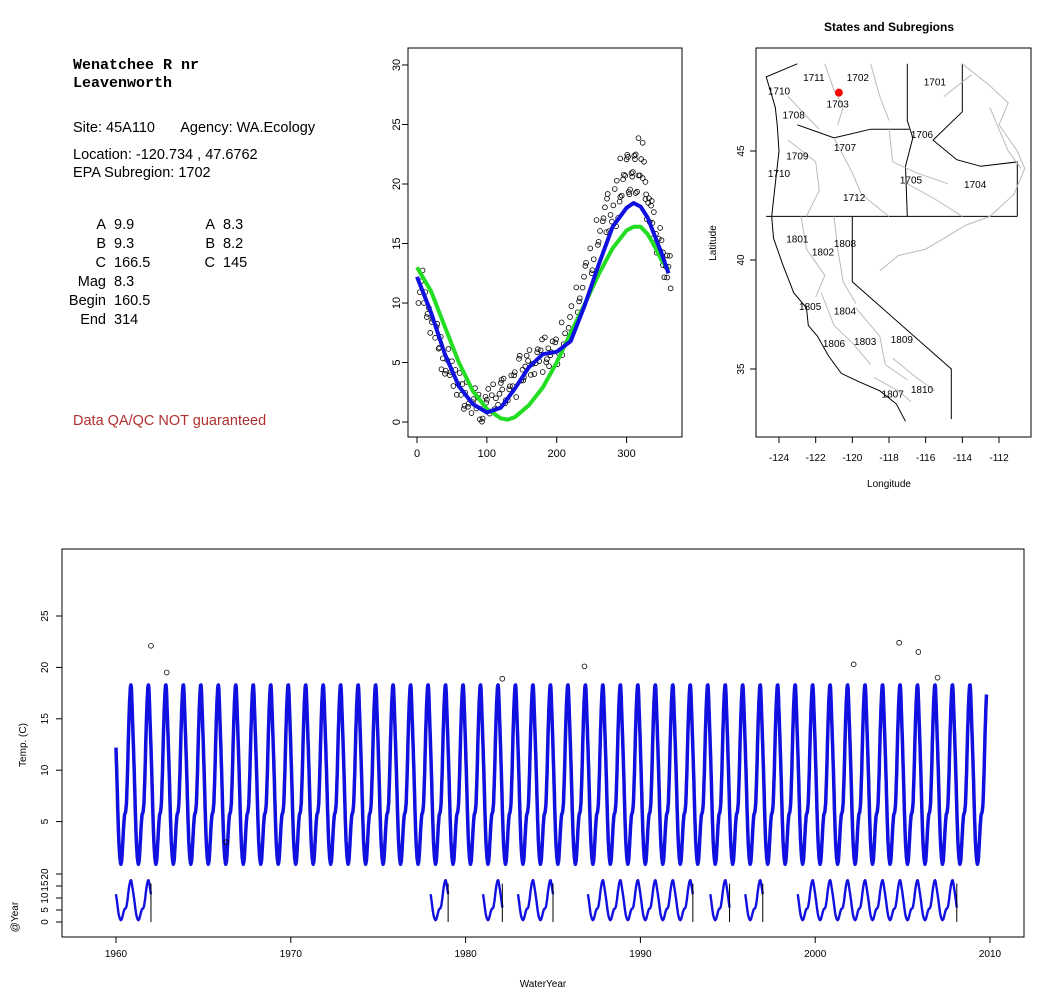  What do you see at coordinates (963, 458) in the screenshot?
I see `x-tick-label: -114` at bounding box center [963, 458].